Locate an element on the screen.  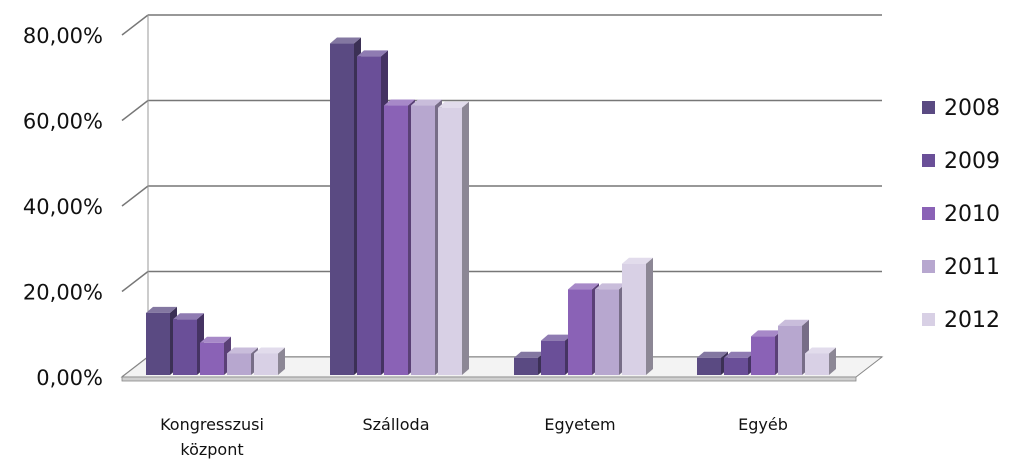
x-category-label: Kongresszusi központ is located at coordinates (212, 437).